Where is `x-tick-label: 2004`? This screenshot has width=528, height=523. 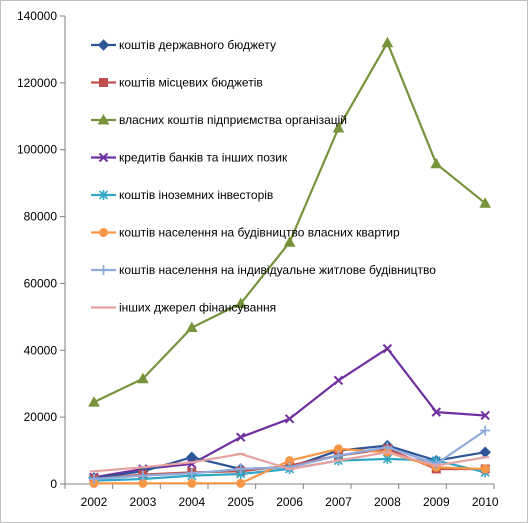 x-tick-label: 2004 is located at coordinates (191, 502).